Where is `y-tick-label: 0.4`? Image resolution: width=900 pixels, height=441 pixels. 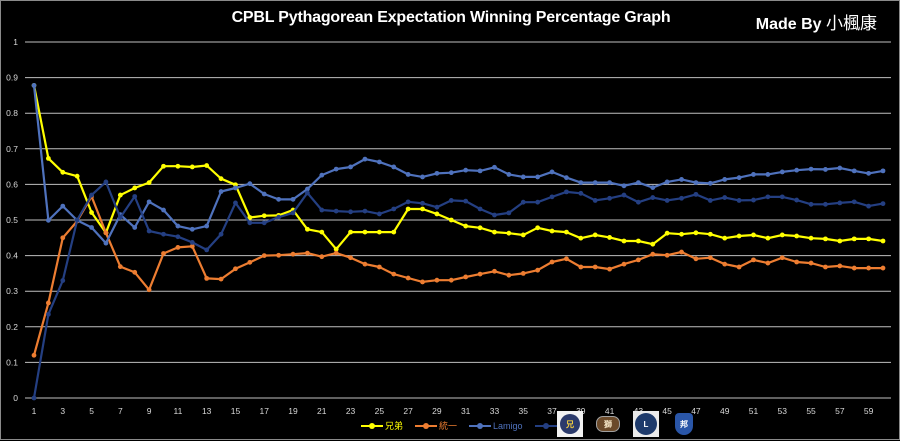 y-tick-label: 0.4 is located at coordinates (12, 256).